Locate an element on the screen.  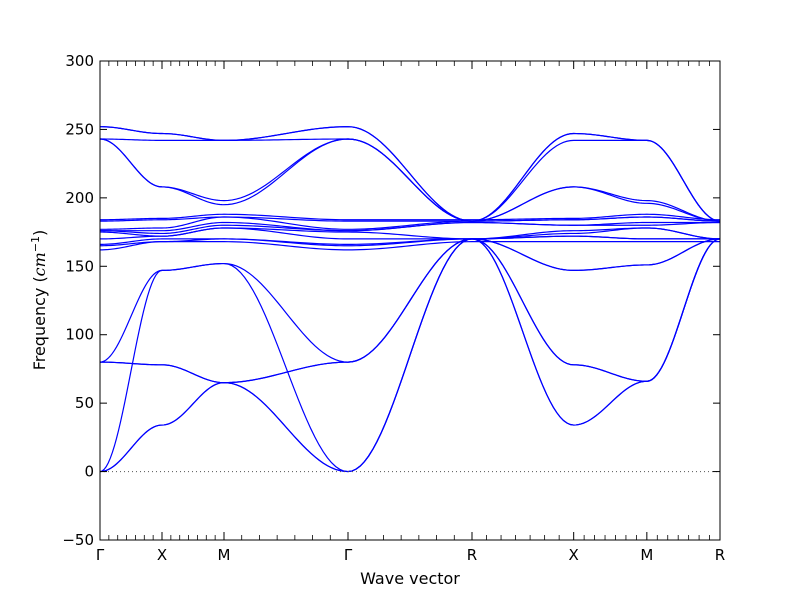
y-tick-label: 50 is located at coordinates (84, 403).